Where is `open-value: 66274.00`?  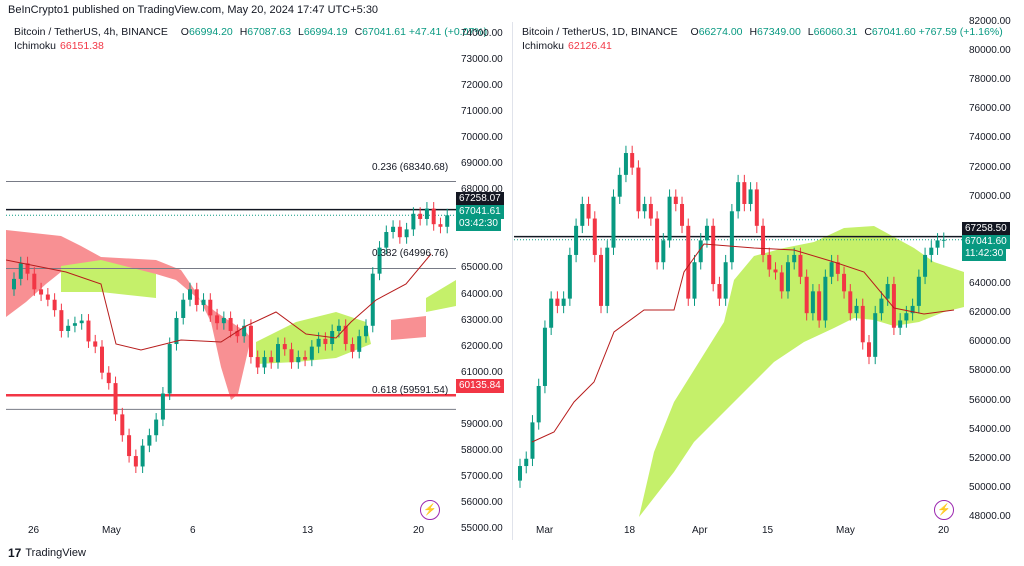
open-value: 66274.00 is located at coordinates (720, 32).